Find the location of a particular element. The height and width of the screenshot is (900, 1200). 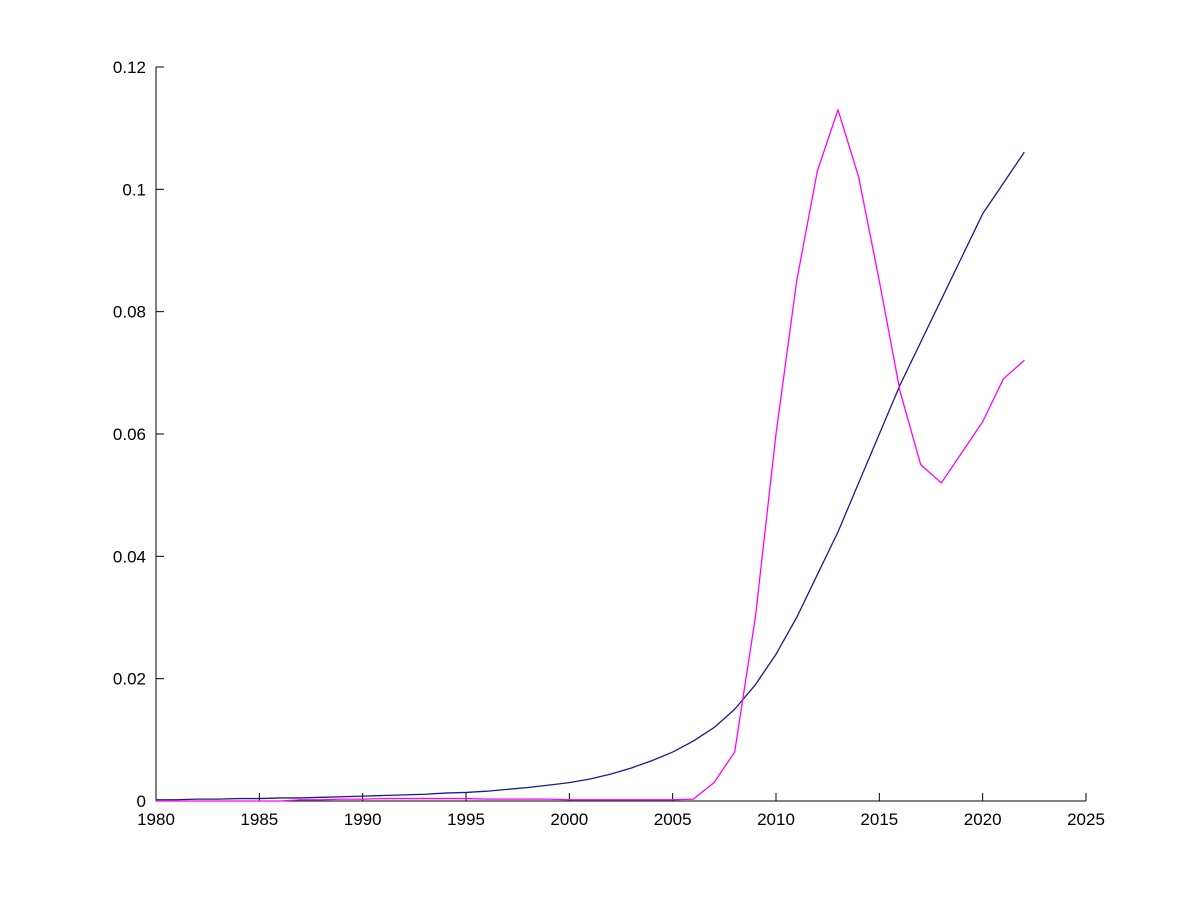

x-tick-label: 1995 is located at coordinates (466, 819).